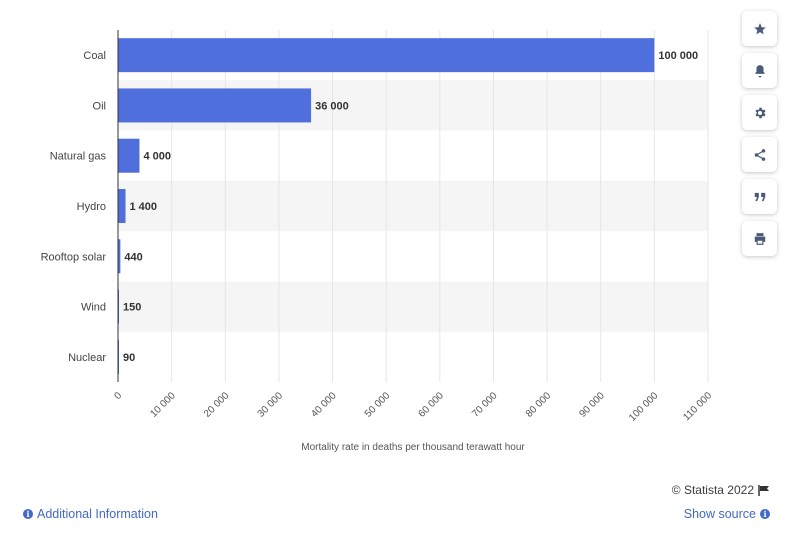  I want to click on value-label: 1 400, so click(144, 207).